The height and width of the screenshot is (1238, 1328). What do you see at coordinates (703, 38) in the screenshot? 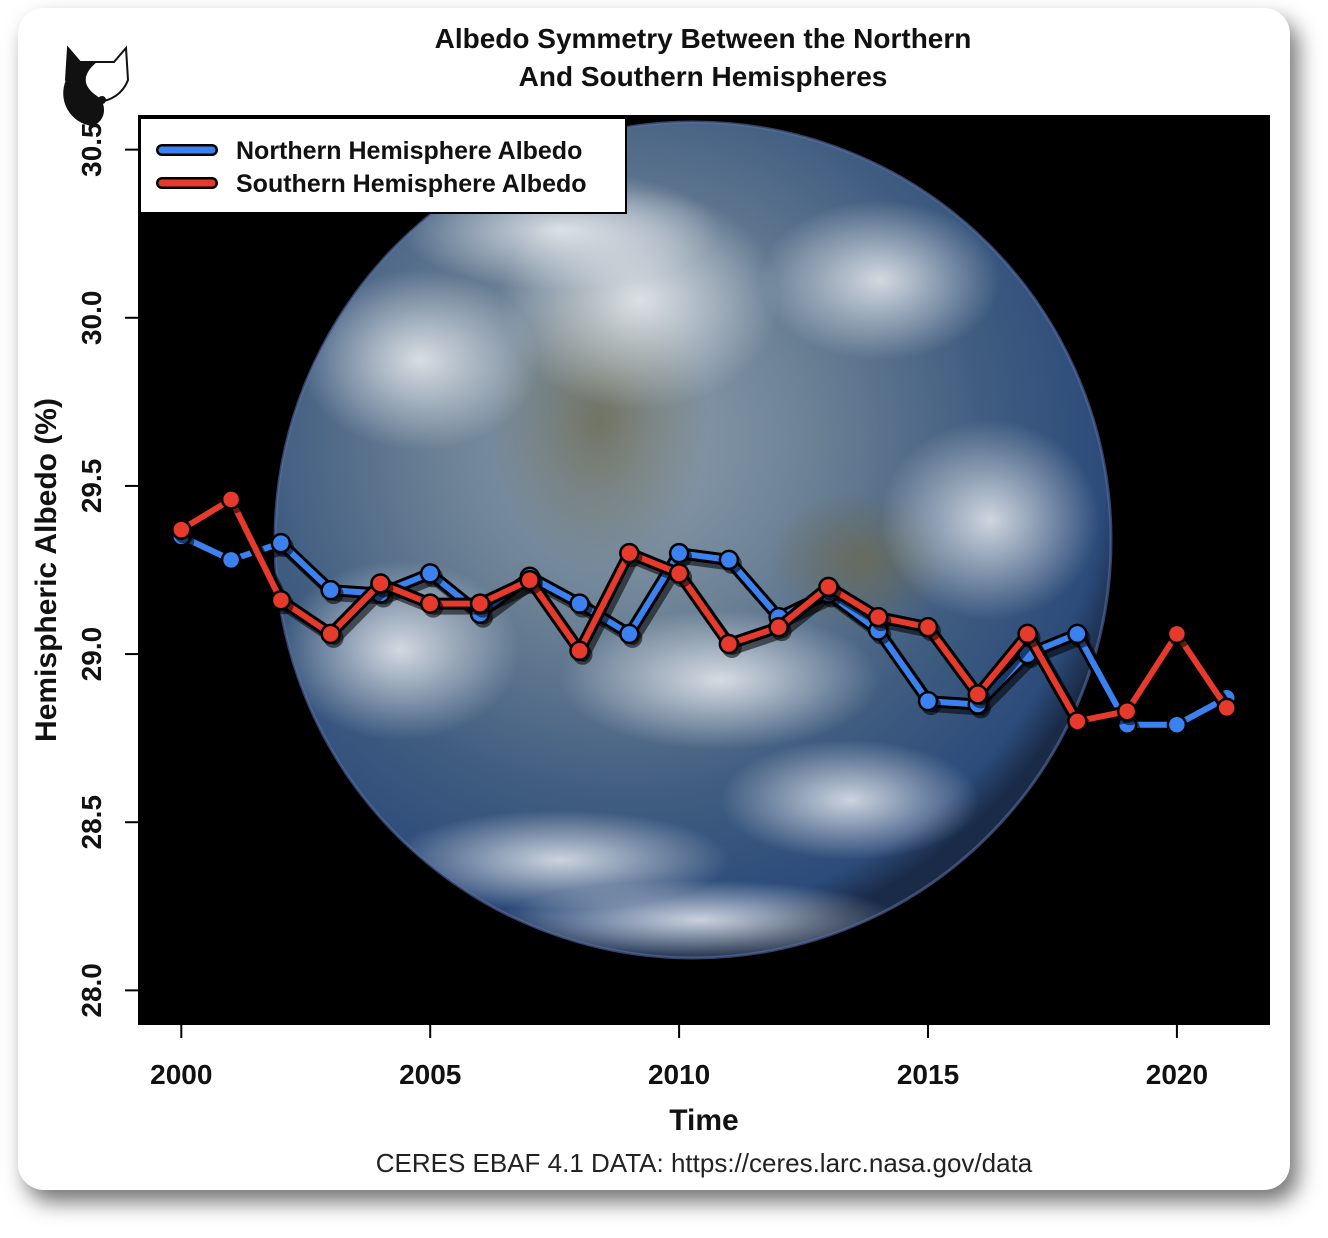
I see `chart-title-line-1: Albedo Symmetry Between the Northern` at bounding box center [703, 38].